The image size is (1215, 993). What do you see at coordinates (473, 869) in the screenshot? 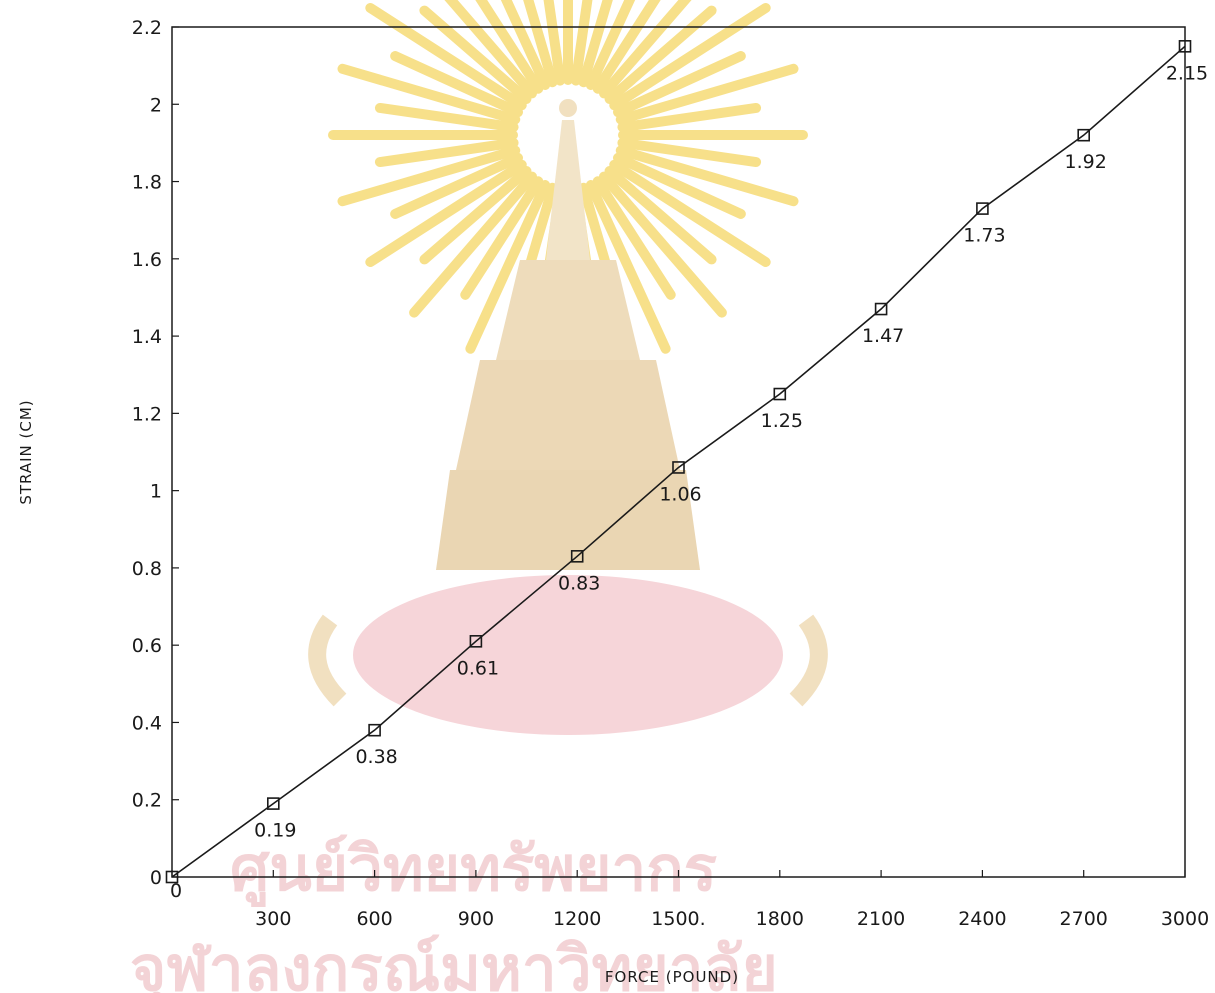
I see `watermark-text-line1: ศูนย์วิทยทรัพยากร` at bounding box center [473, 869].